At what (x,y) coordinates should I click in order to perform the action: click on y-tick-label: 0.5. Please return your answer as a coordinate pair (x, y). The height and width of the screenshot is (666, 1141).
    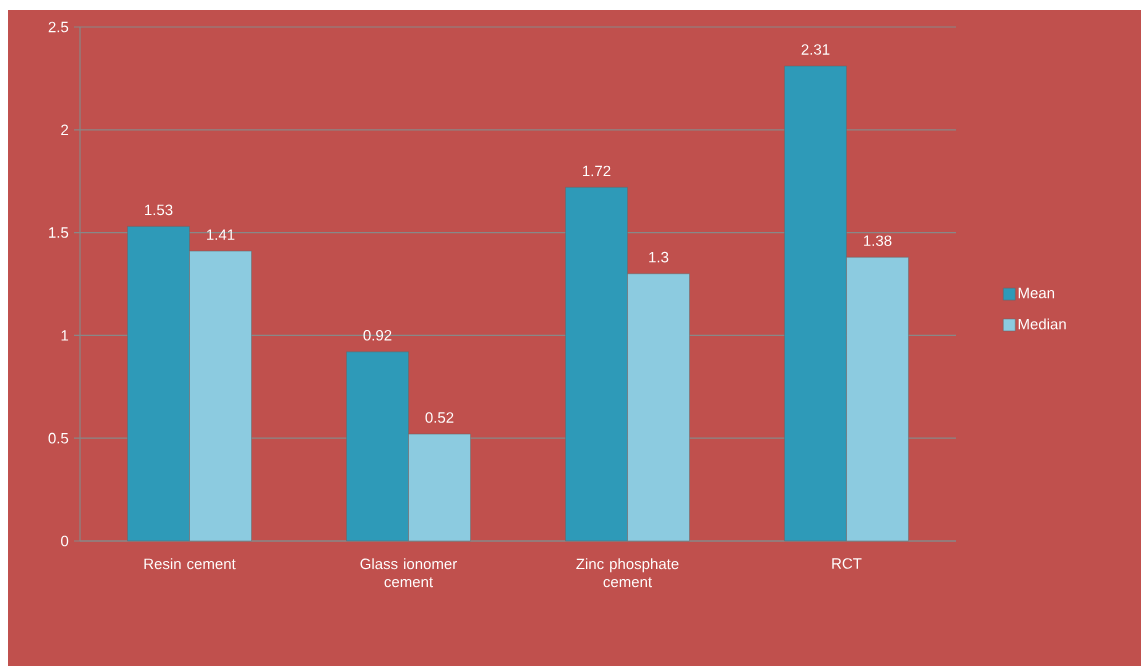
    Looking at the image, I should click on (58, 438).